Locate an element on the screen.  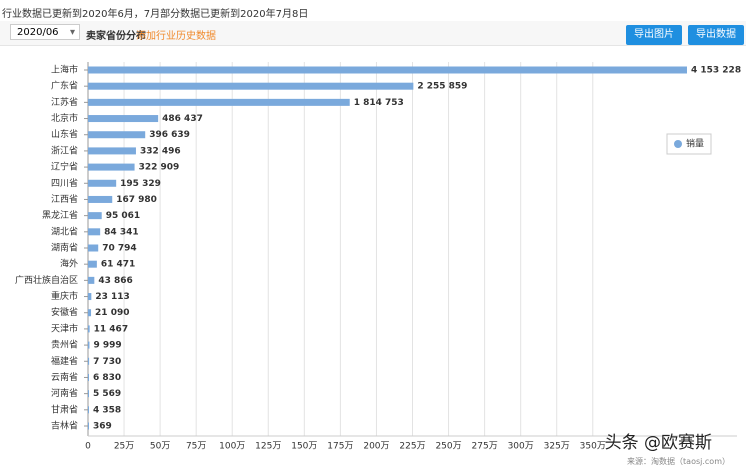
value-label: 4 153 228 is located at coordinates (716, 71).